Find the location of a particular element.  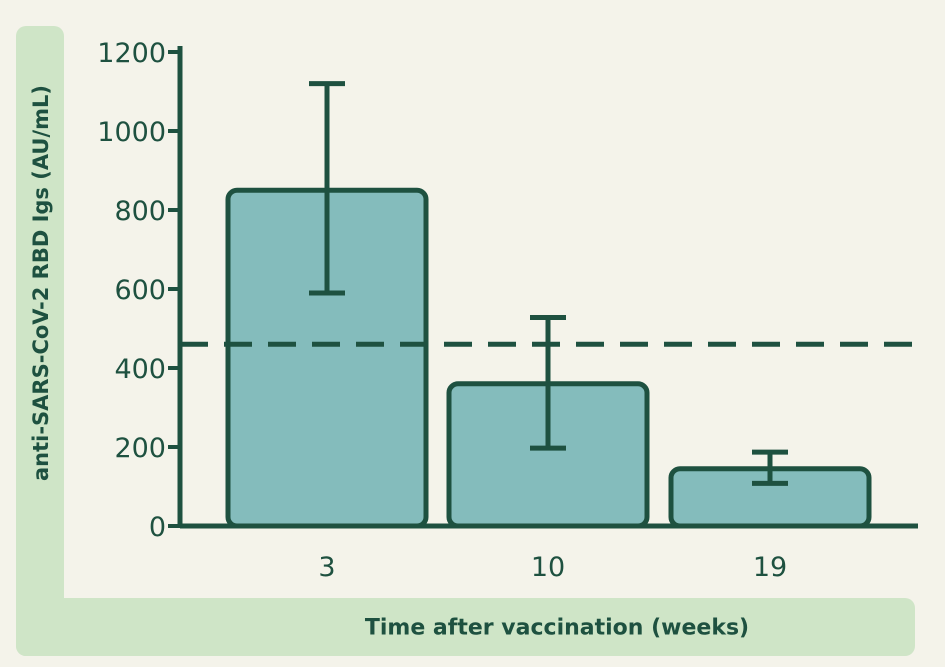

x-axis-label-band is located at coordinates (465, 627).